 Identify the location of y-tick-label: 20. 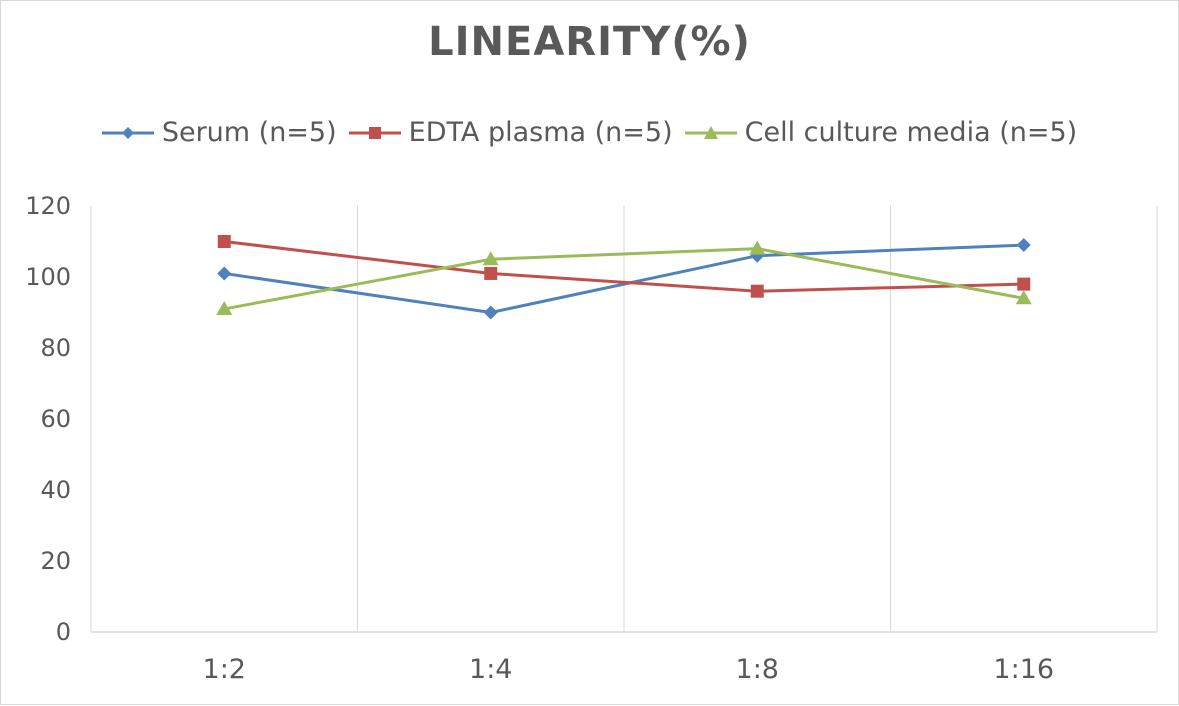
(55, 561).